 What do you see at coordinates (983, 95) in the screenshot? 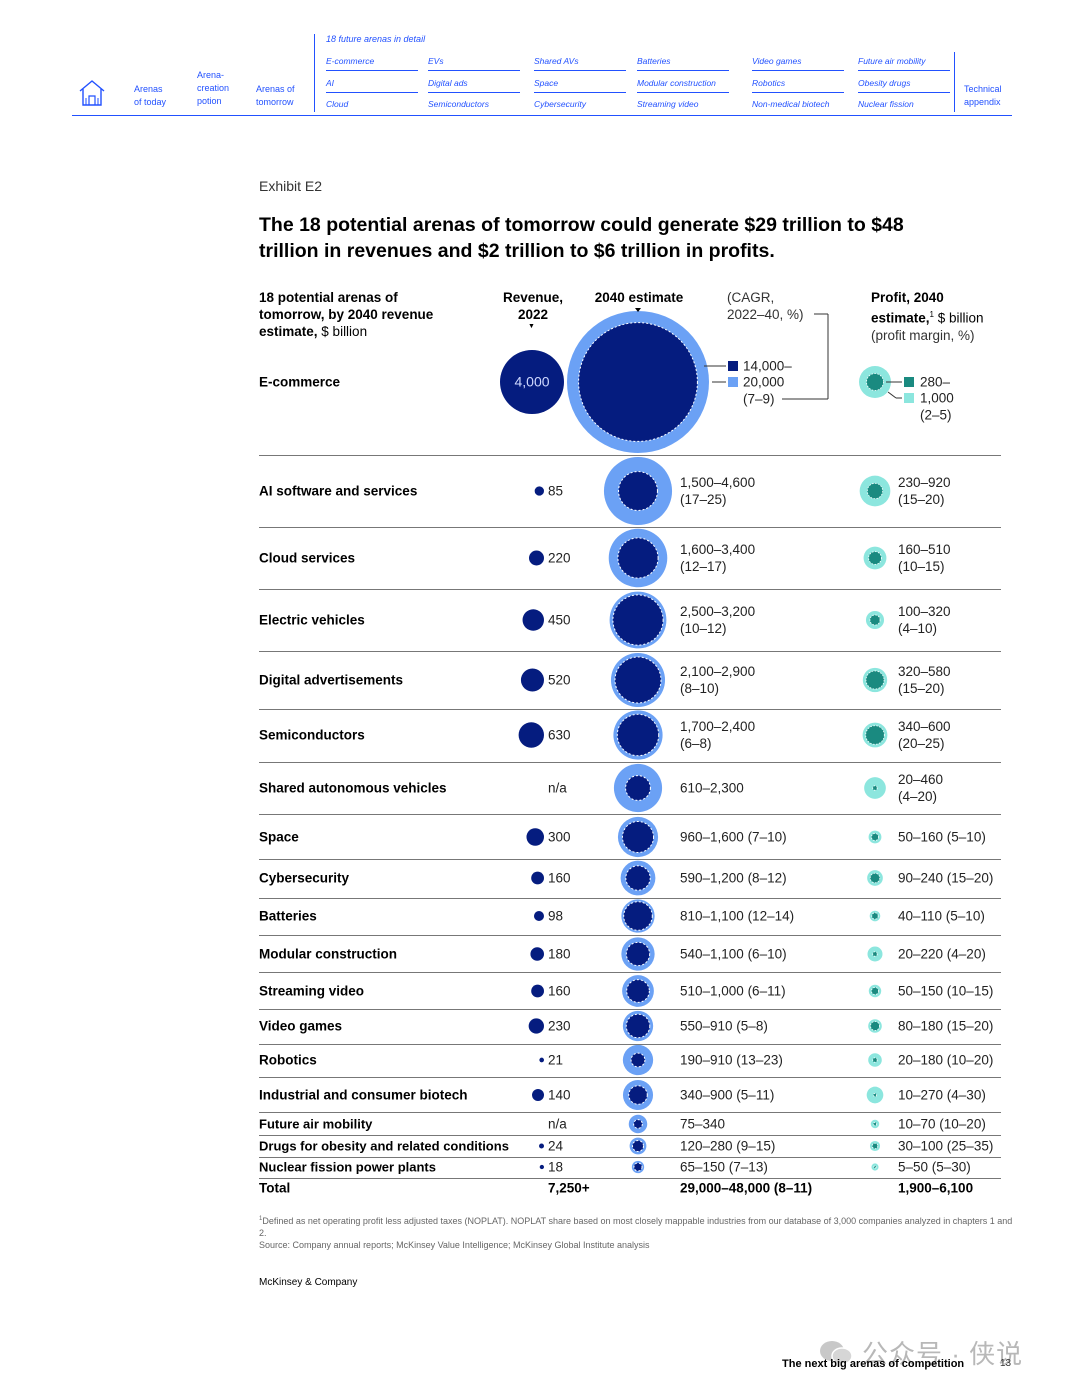
I see `nav-technical-appendix: Technical appendix` at bounding box center [983, 95].